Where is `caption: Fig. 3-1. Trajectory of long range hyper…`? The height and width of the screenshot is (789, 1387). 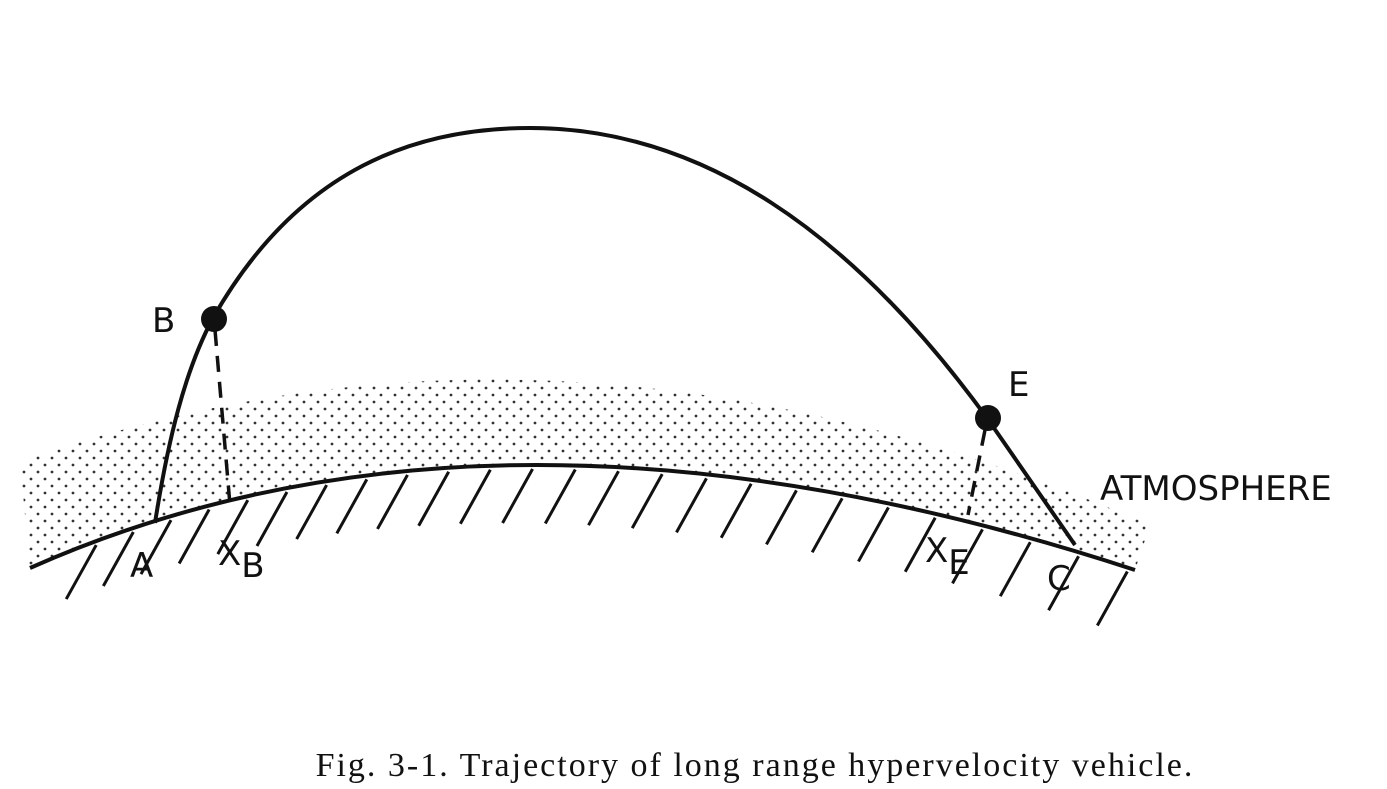
caption: Fig. 3-1. Trajectory of long range hyper… is located at coordinates (755, 765).